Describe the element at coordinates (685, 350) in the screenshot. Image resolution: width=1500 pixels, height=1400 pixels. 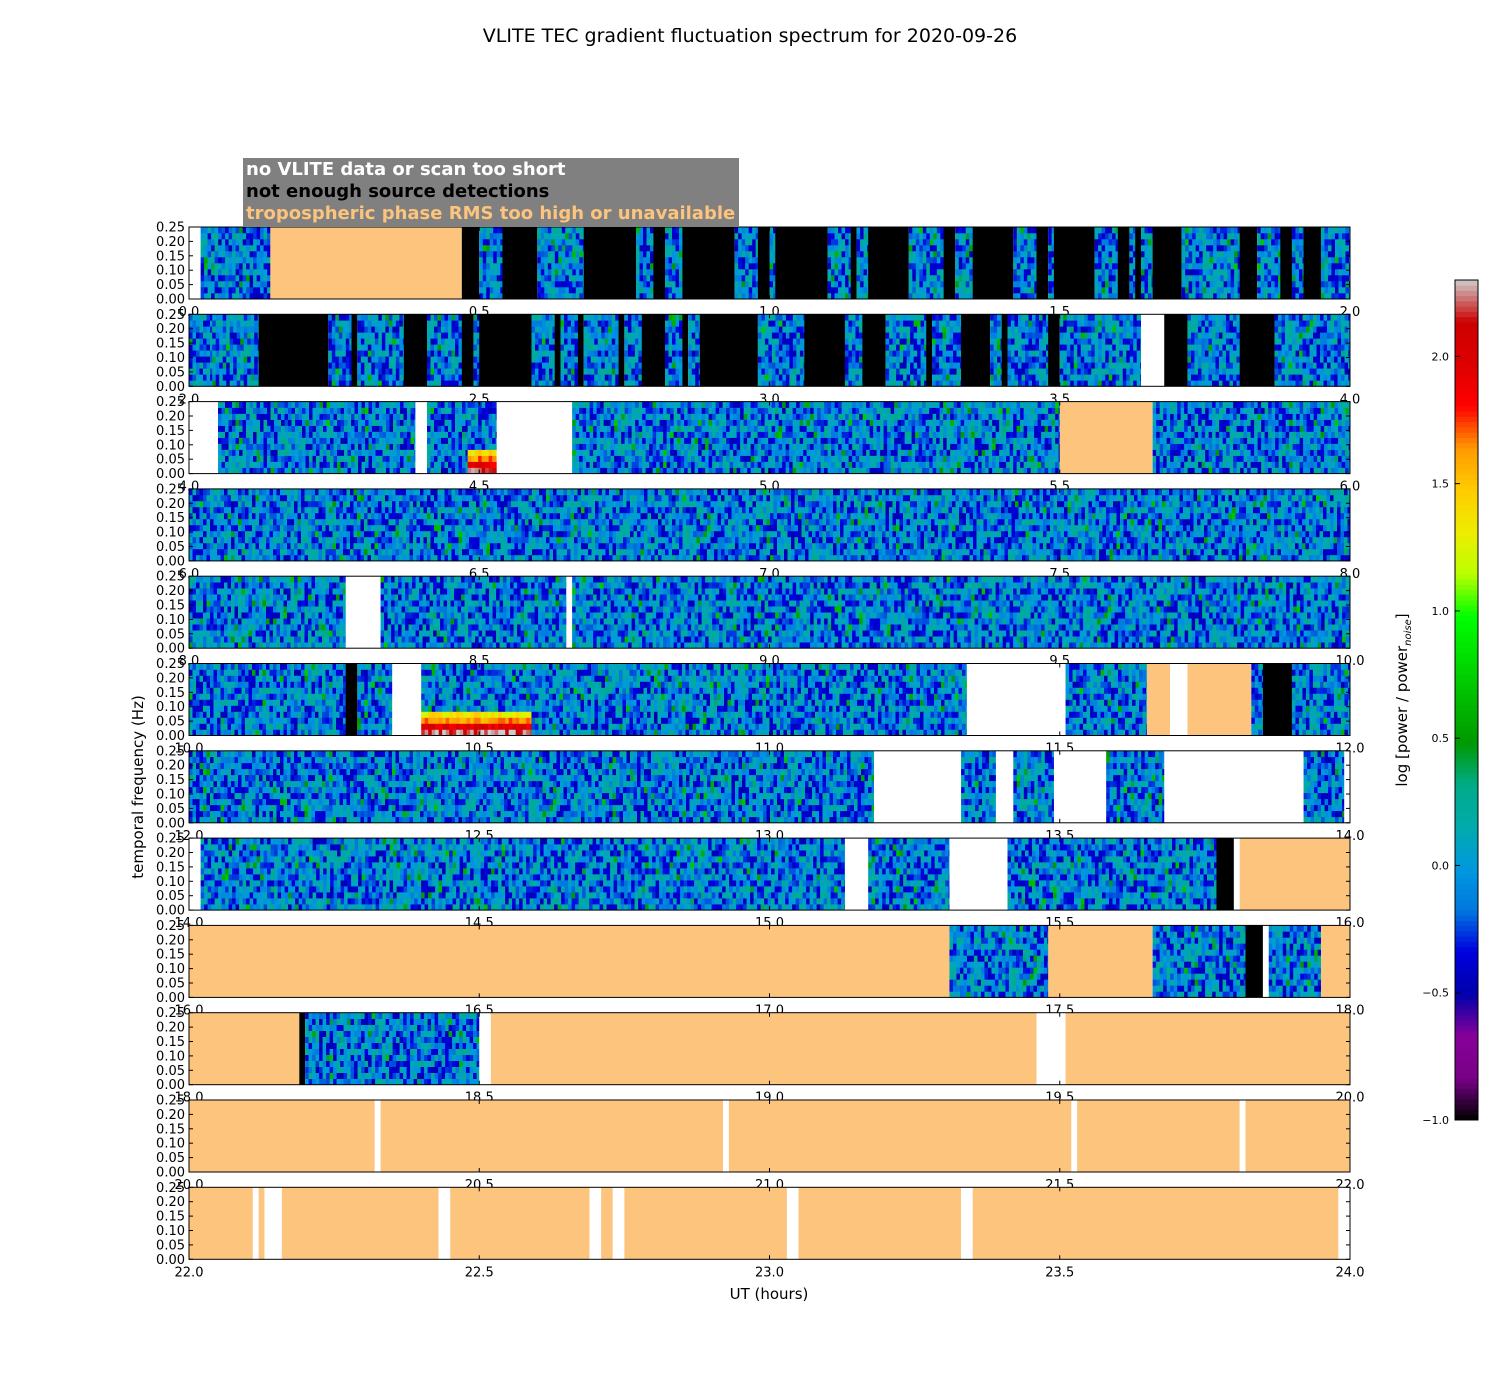
I see `segment-nodet` at that location.